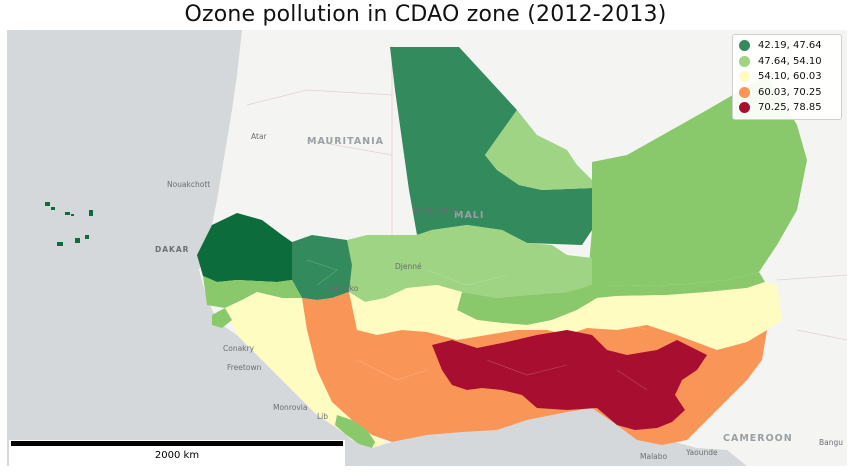 The height and width of the screenshot is (472, 851). What do you see at coordinates (355, 431) in the screenshot?
I see `region-liberia` at bounding box center [355, 431].